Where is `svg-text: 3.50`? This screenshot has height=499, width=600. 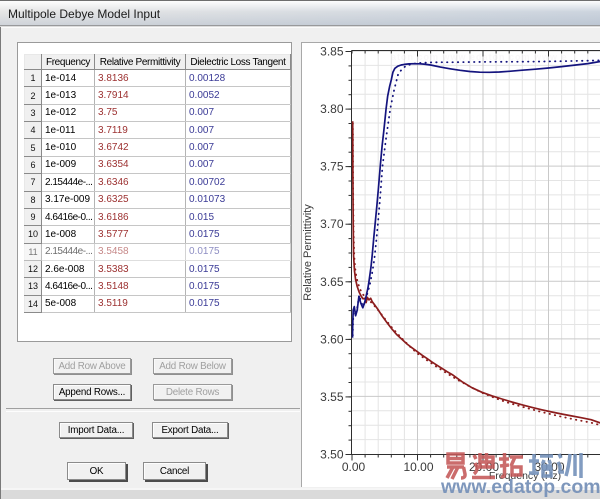
svg-text: 3.50 is located at coordinates (332, 455).